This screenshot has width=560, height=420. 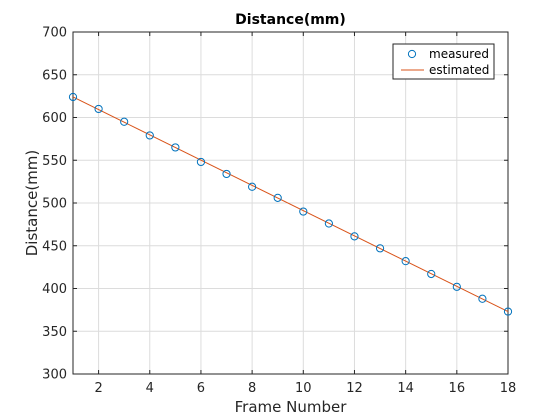 I want to click on x-axis-label: Frame Number, so click(x=291, y=407).